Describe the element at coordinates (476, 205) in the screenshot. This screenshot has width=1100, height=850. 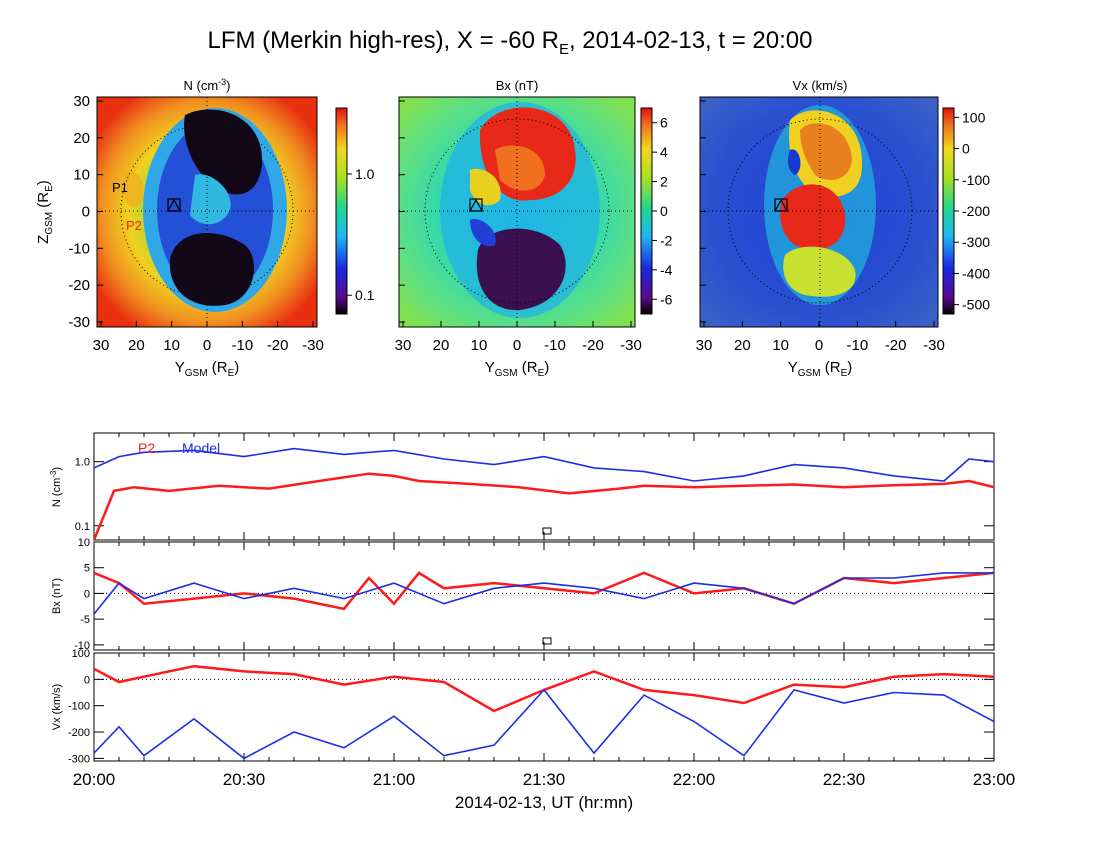
I see `marker-triangle-bx` at that location.